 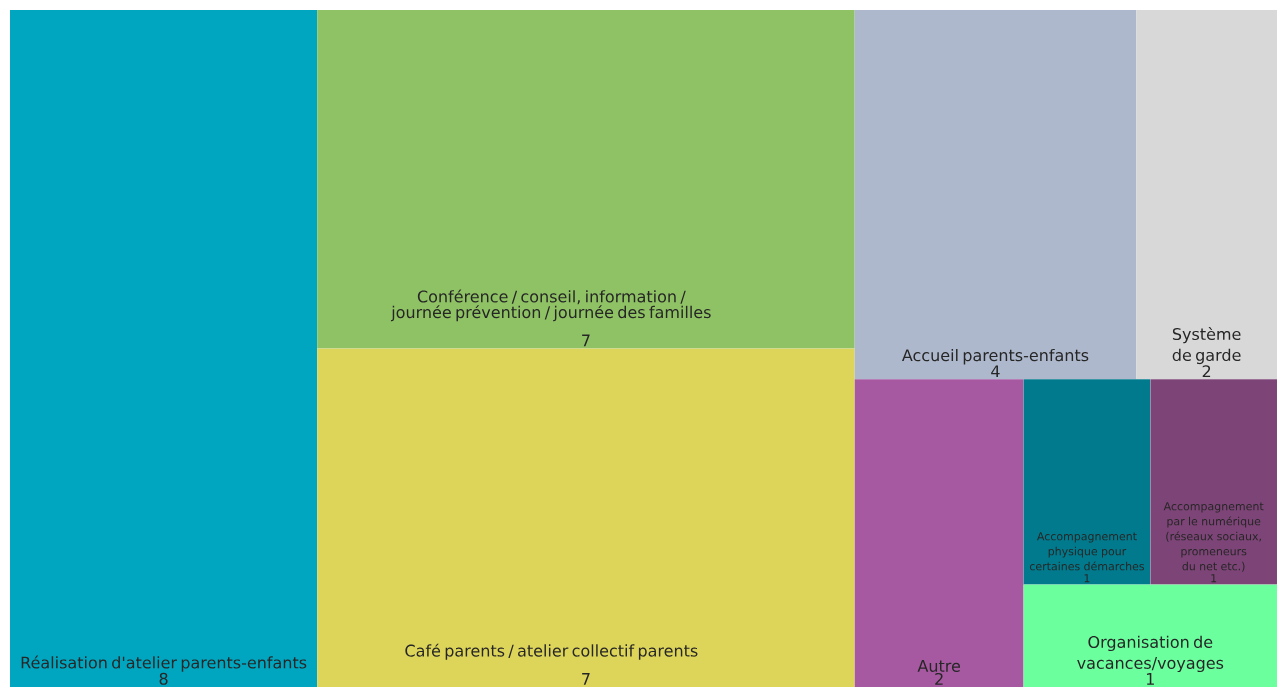 What do you see at coordinates (995, 356) in the screenshot?
I see `category-label: Accueil parents-enfants` at bounding box center [995, 356].